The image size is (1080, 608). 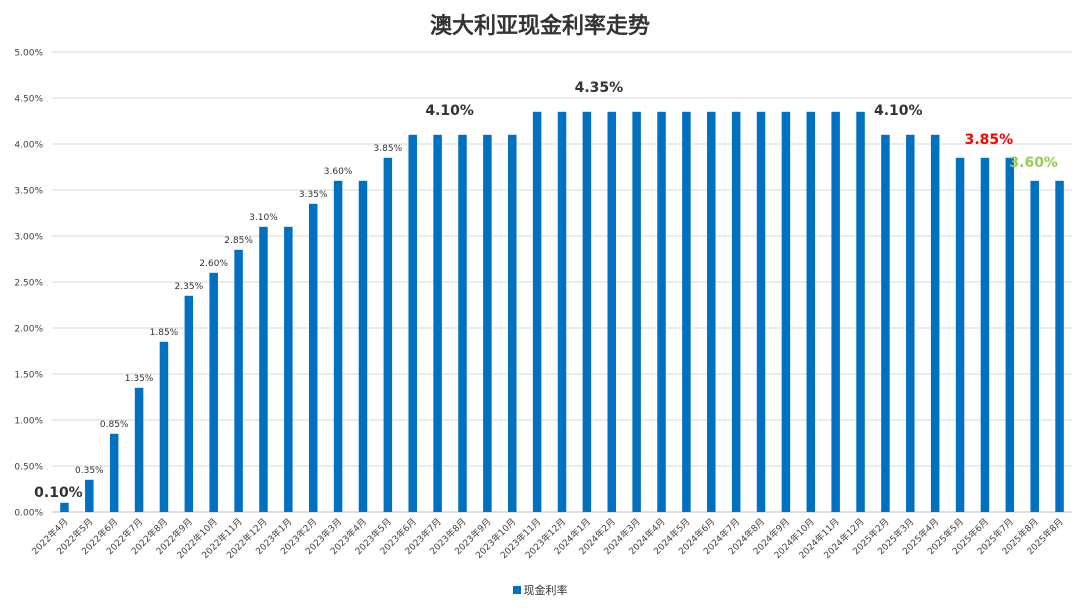 I want to click on data-label: 1.85%, so click(x=164, y=333).